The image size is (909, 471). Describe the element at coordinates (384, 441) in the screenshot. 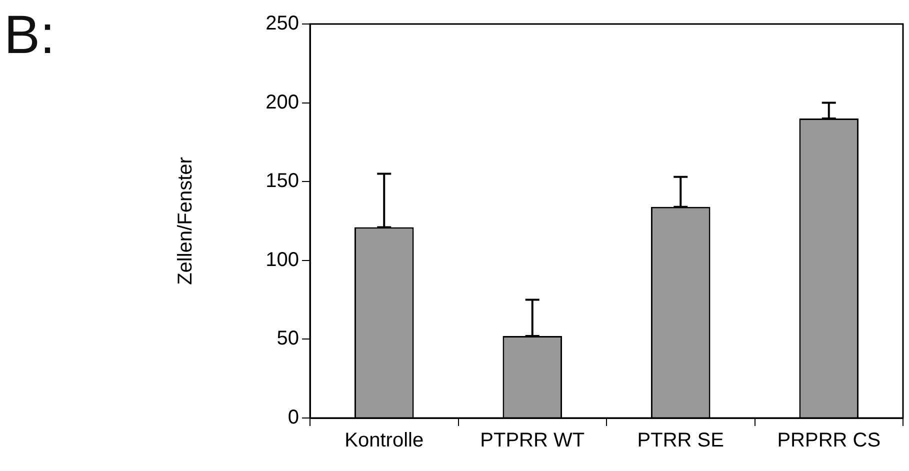

I see `x-tick-label: Kontrolle` at that location.